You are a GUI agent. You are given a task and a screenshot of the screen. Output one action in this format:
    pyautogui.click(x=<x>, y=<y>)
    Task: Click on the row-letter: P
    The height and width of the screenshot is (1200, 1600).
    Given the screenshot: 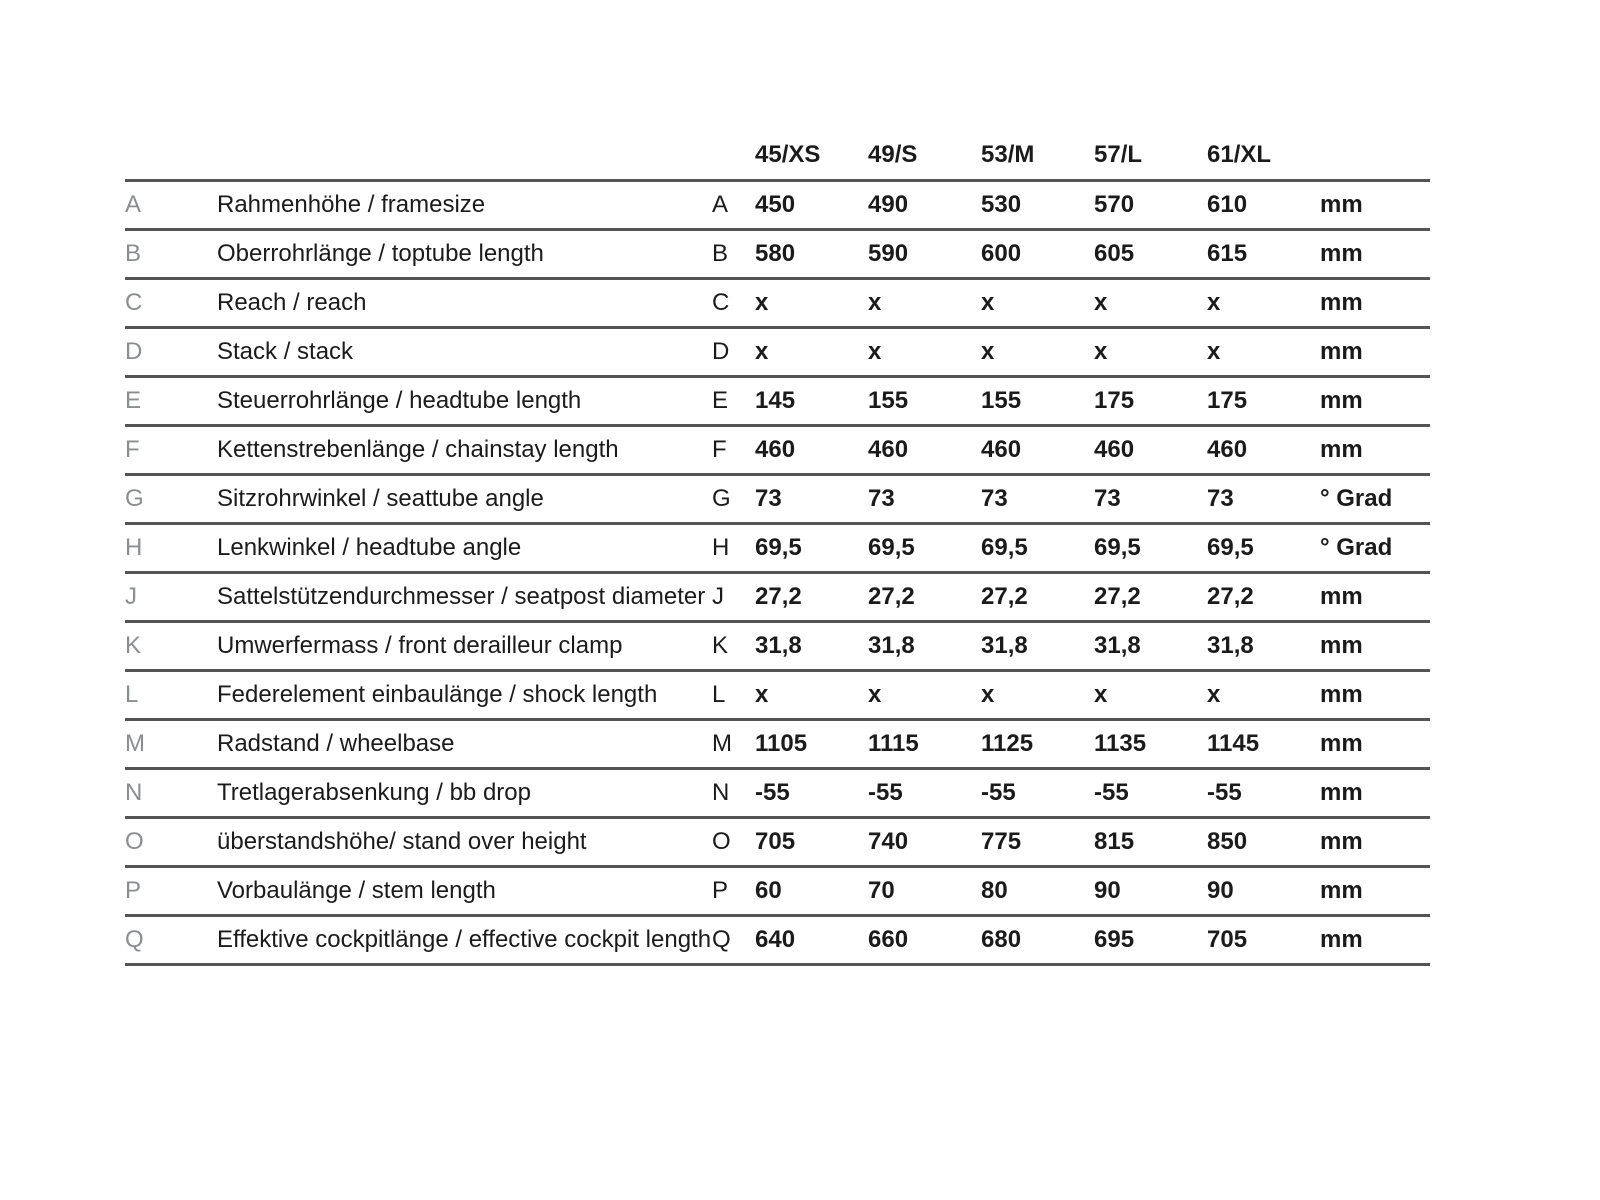 What is the action you would take?
    pyautogui.click(x=720, y=890)
    